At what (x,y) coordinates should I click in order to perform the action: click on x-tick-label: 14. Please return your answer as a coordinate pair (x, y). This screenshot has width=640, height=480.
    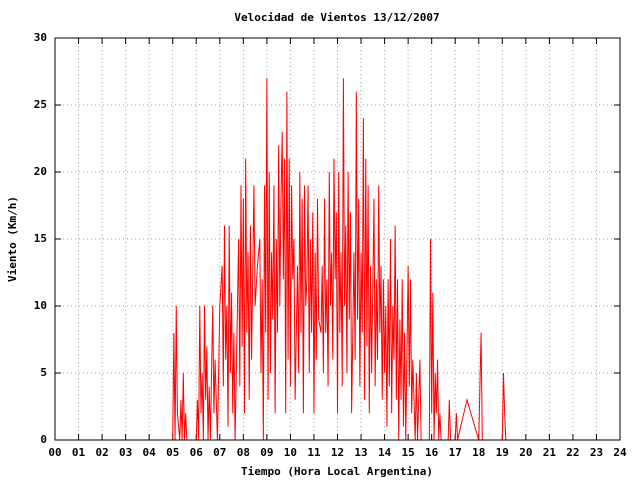
    Looking at the image, I should click on (385, 452).